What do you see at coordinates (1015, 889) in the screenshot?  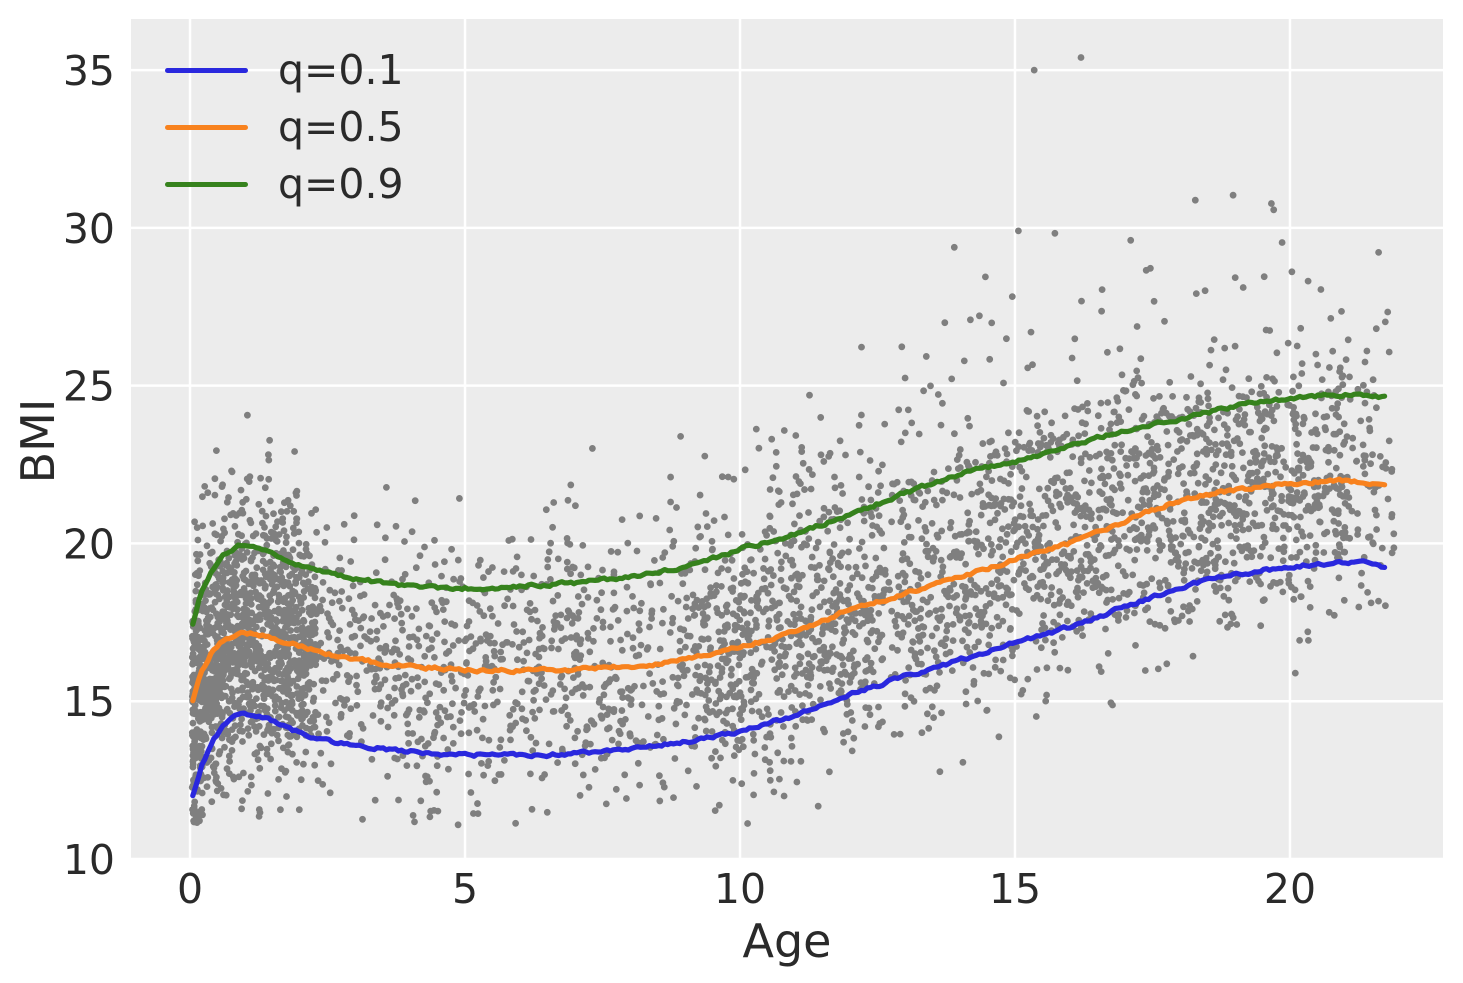 I see `x-tick-label: 15` at bounding box center [1015, 889].